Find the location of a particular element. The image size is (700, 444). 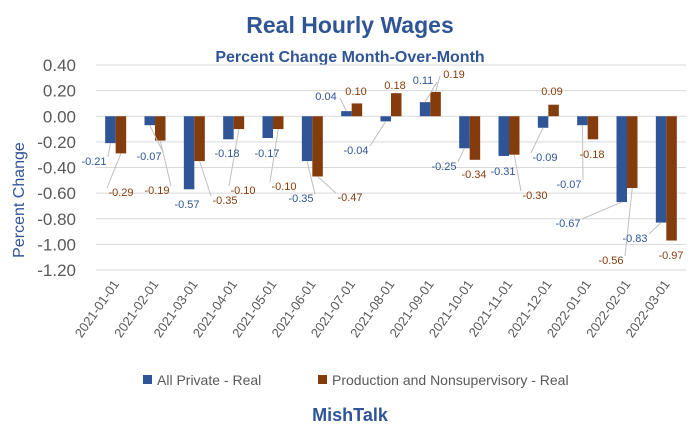

data-label: -0.57 is located at coordinates (186, 205).